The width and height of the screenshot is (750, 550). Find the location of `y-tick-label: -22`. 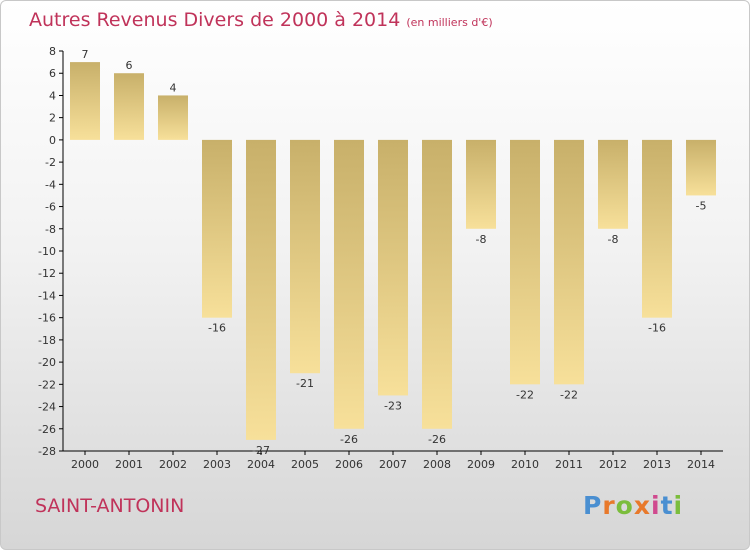

y-tick-label: -22 is located at coordinates (47, 384).